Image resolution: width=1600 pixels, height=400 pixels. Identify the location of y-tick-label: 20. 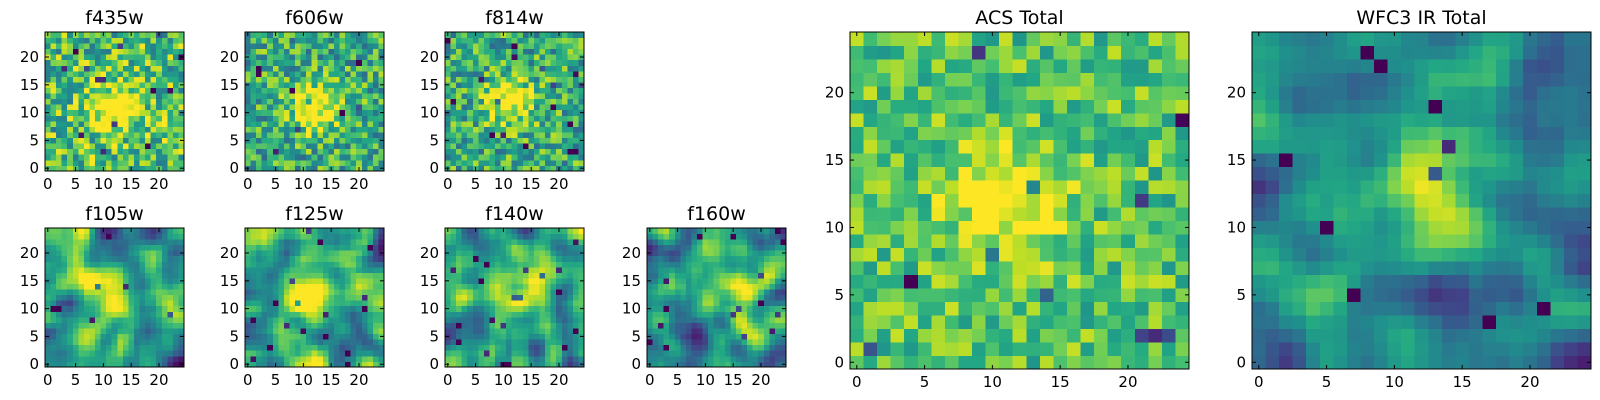
(229, 253).